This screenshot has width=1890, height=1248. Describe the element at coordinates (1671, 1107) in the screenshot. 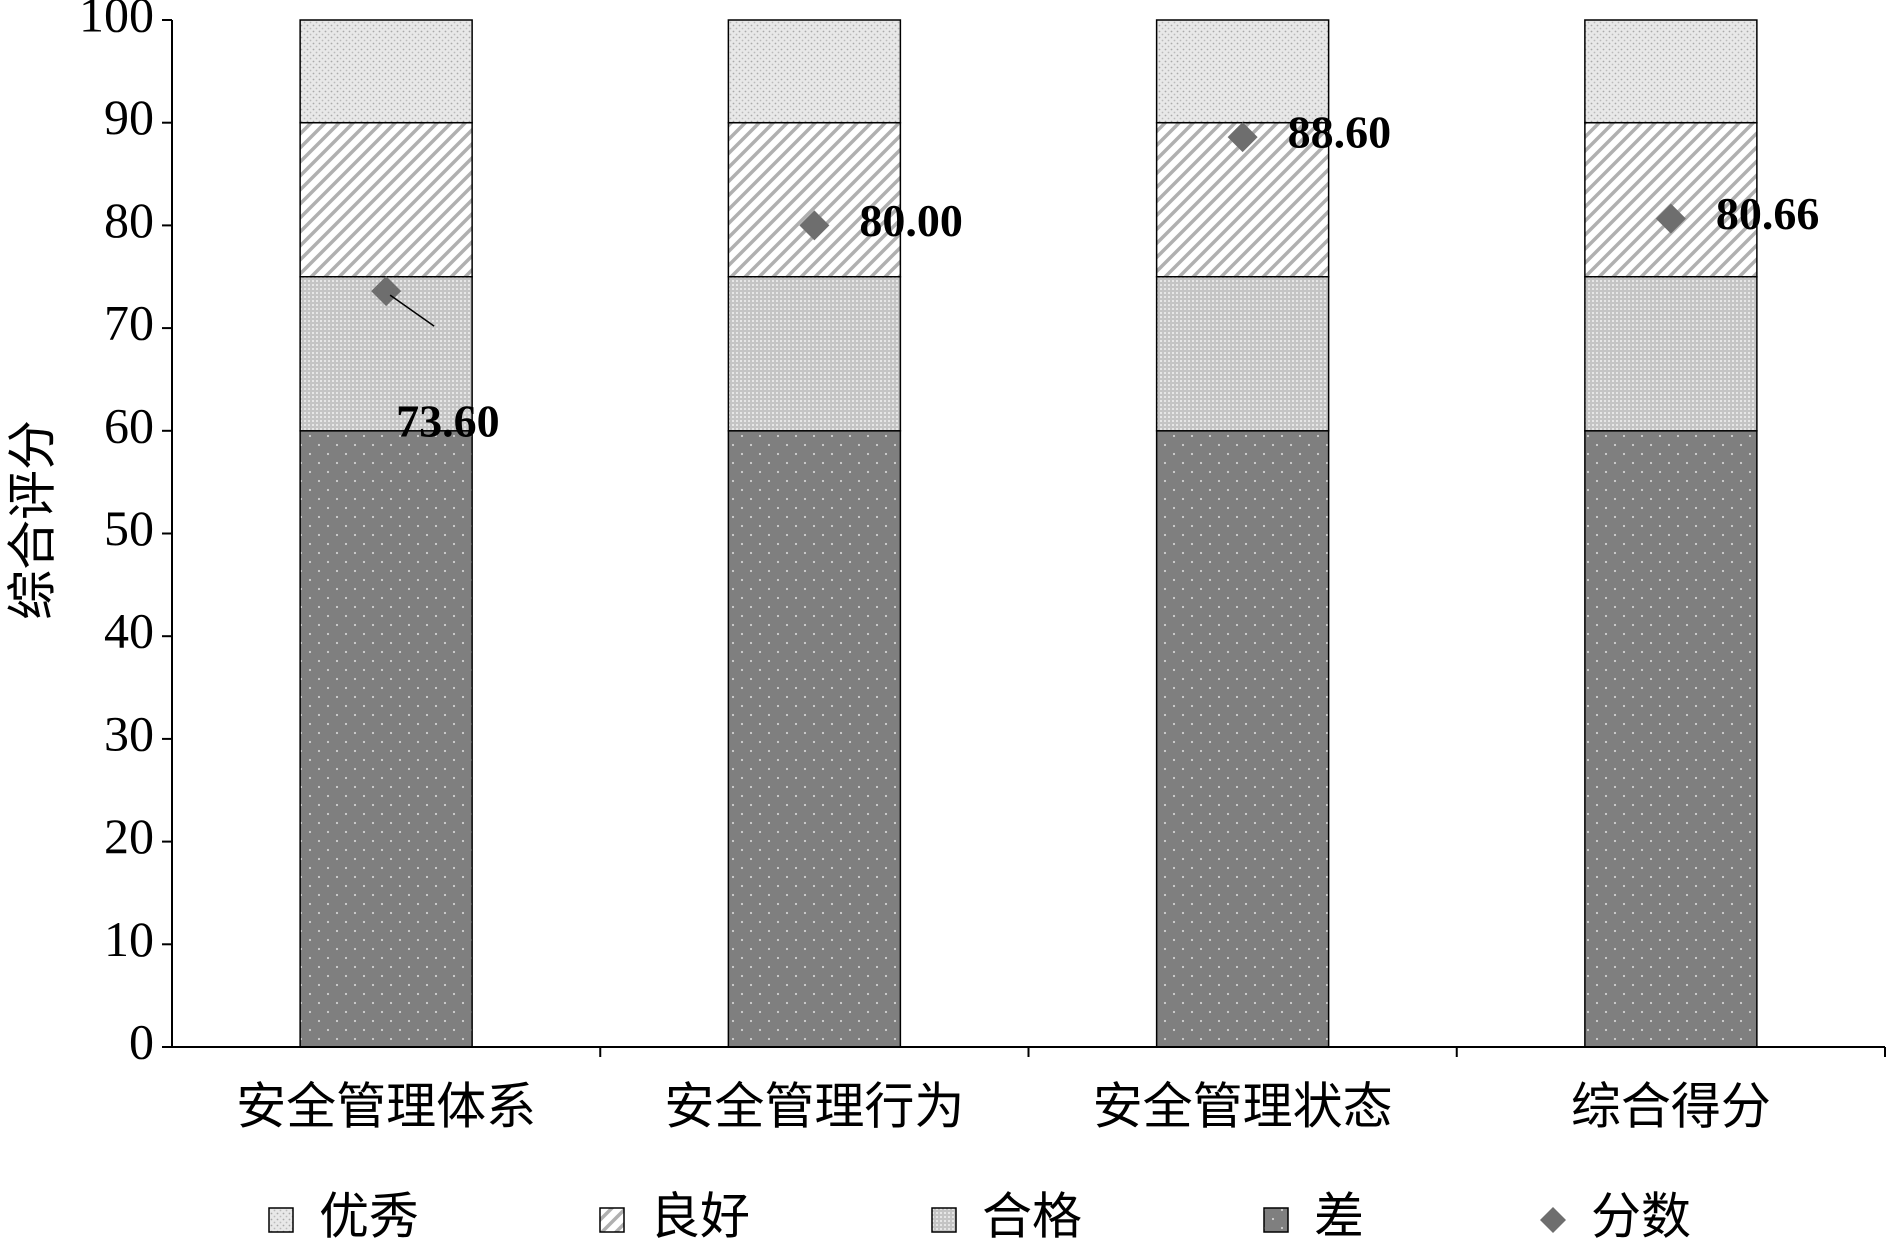

I see `x-tick-label: 综合得分` at that location.